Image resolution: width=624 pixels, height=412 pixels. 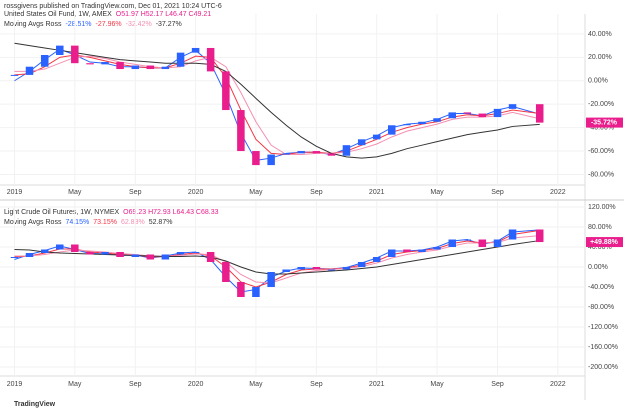 I want to click on symbol-title: Light Crude Oil Futures, 1W, NYMEX, so click(x=61, y=212).